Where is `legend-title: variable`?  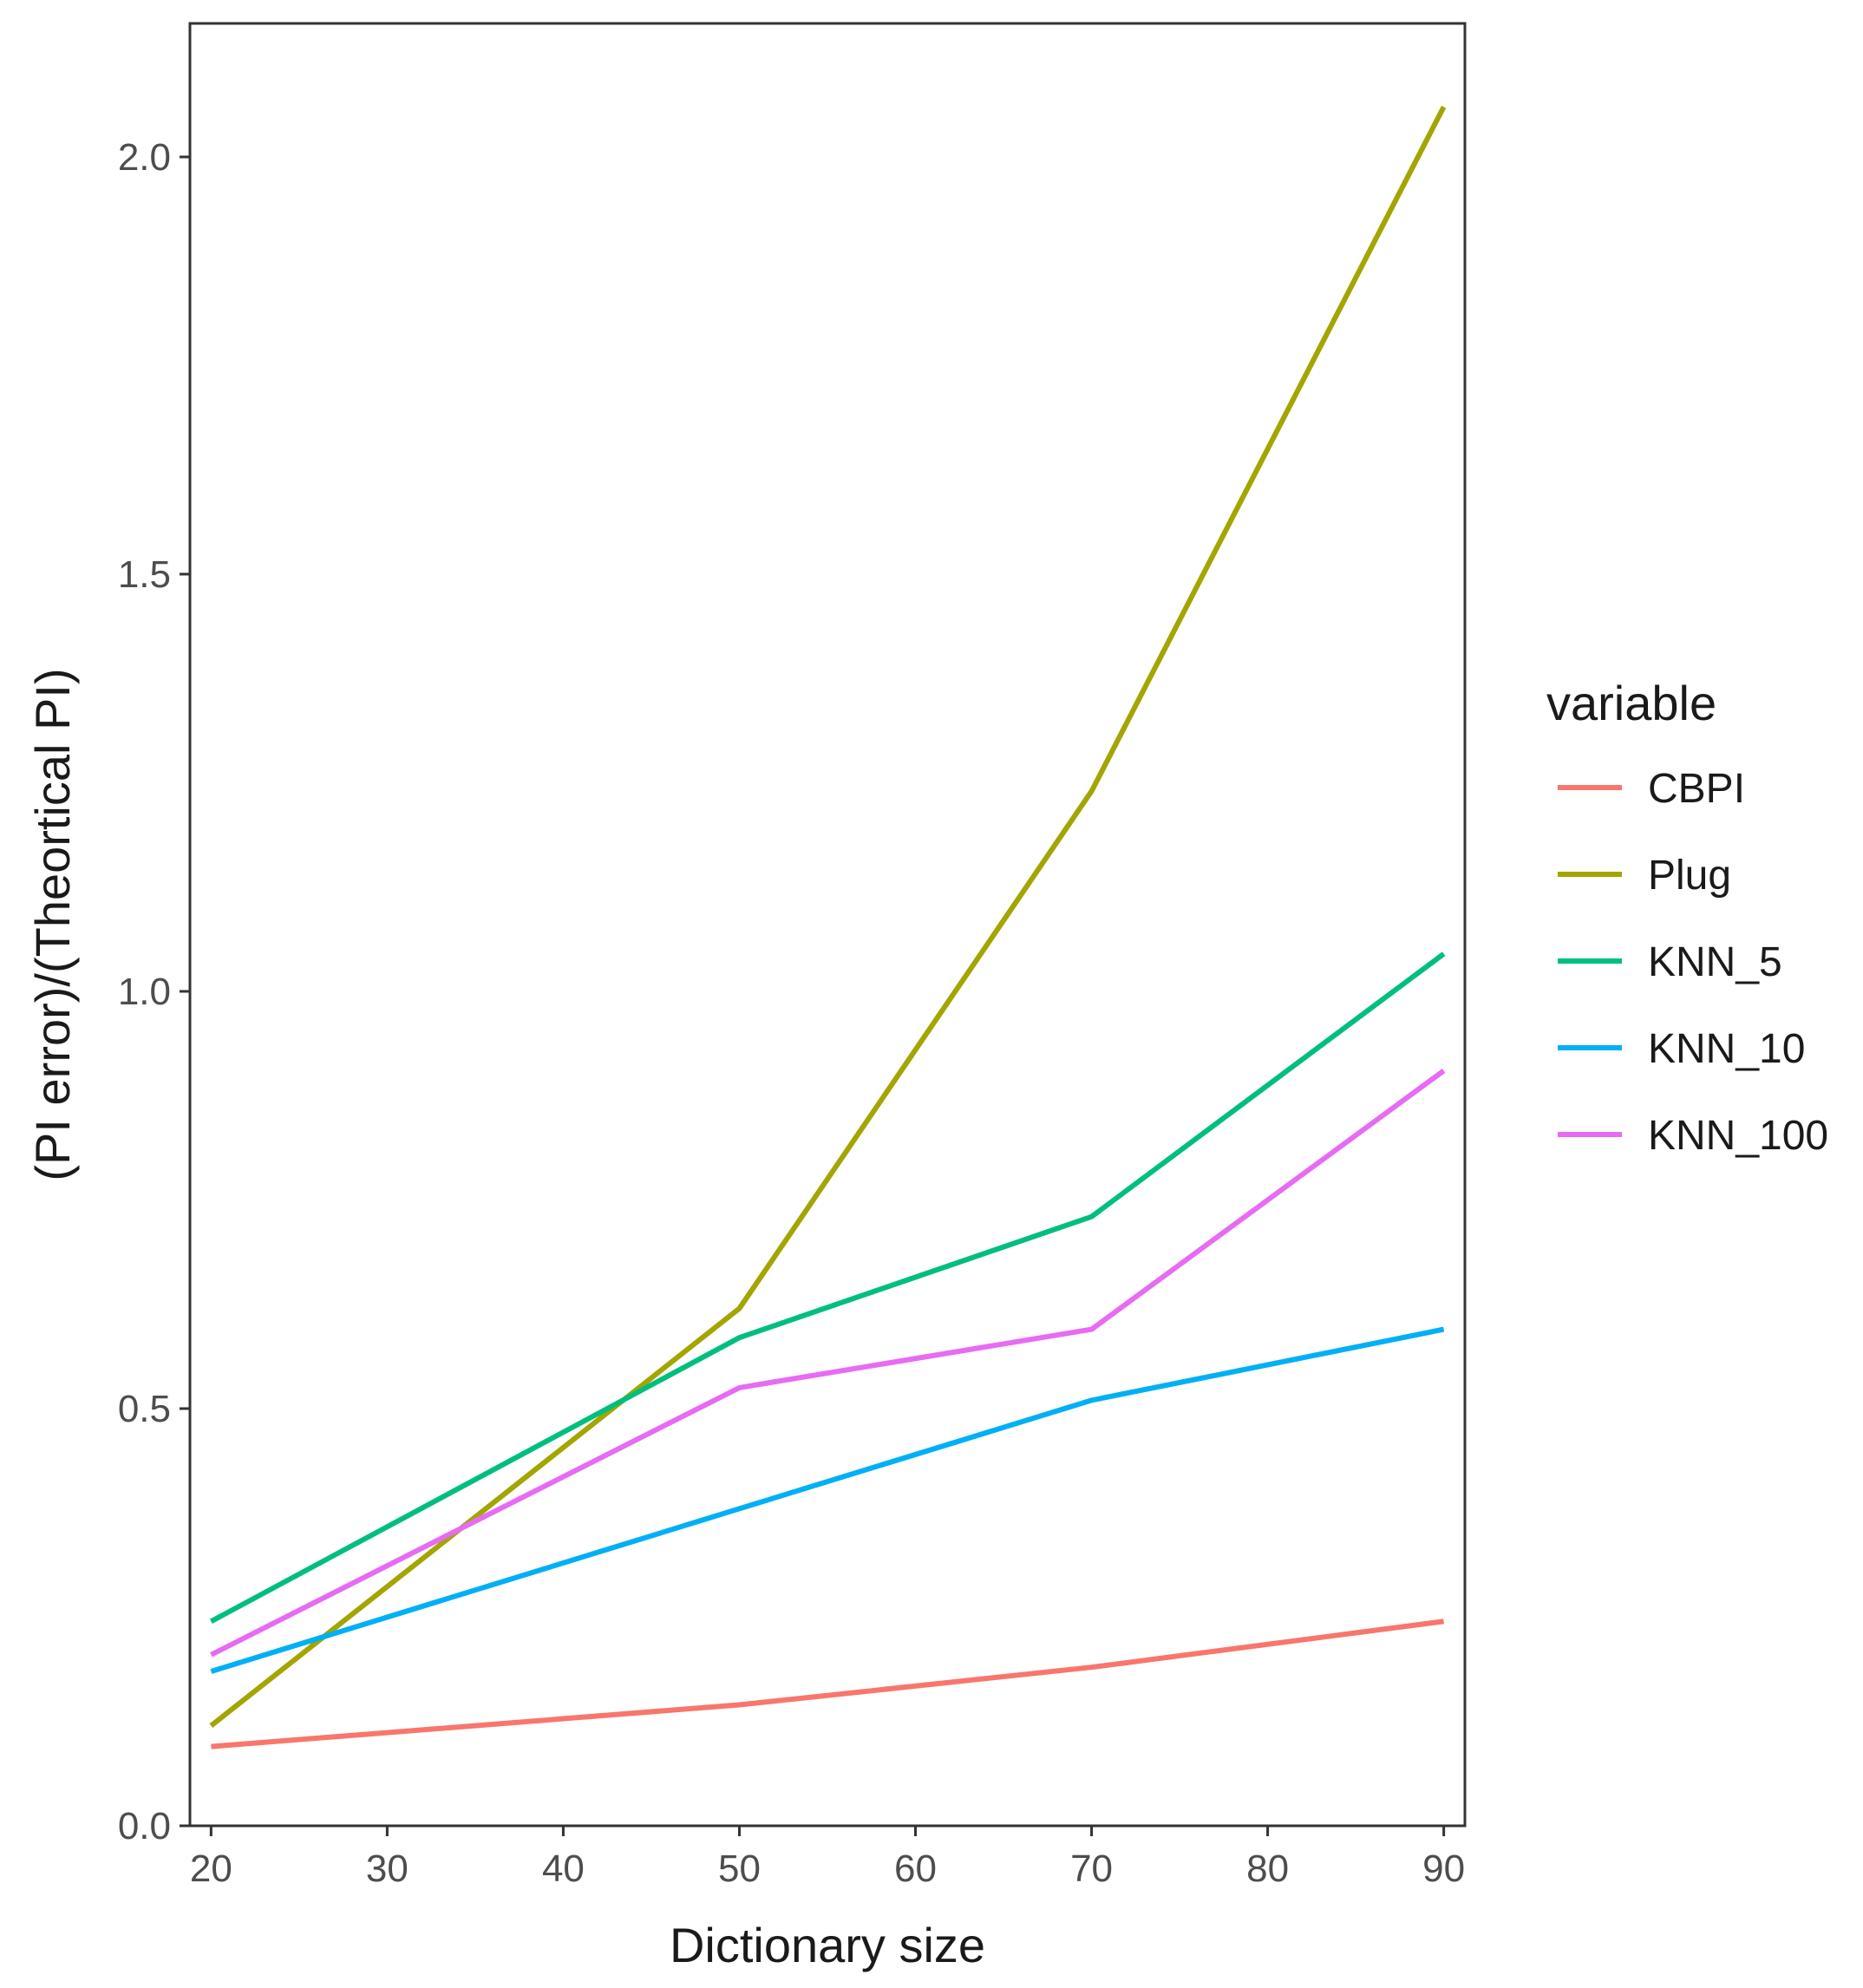
legend-title: variable is located at coordinates (1631, 703).